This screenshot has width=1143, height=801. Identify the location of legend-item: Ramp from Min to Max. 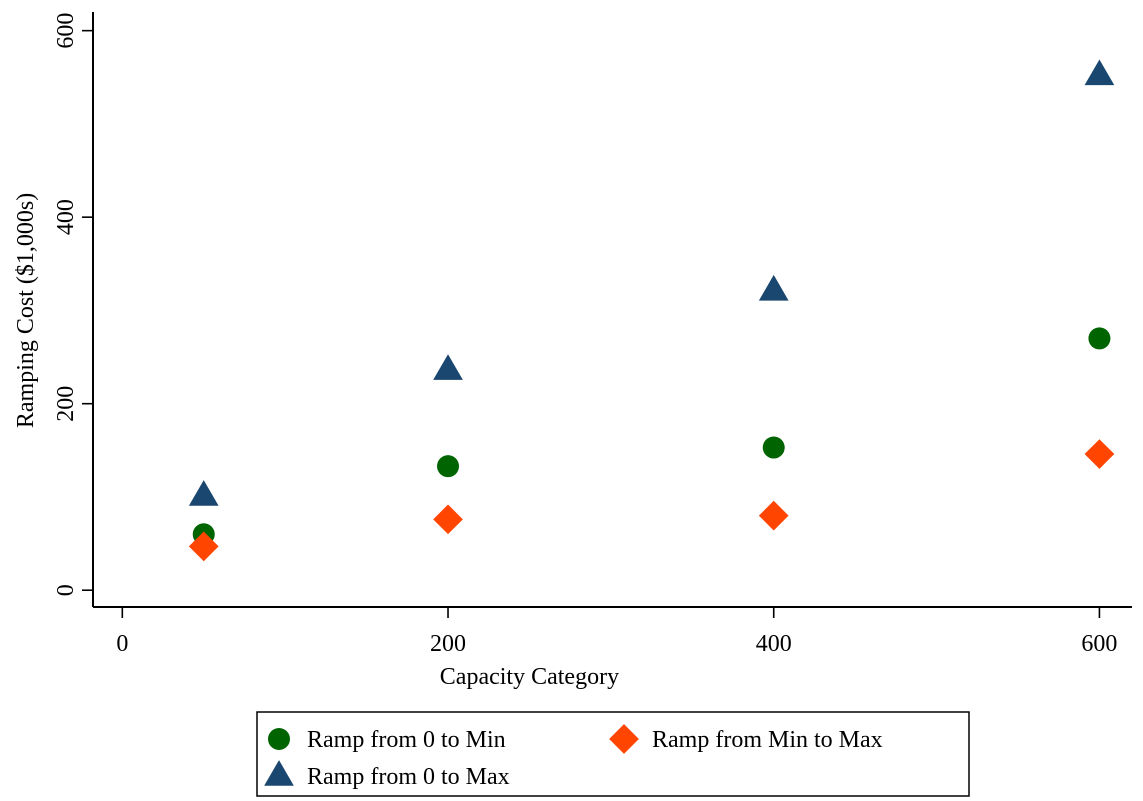
(746, 739).